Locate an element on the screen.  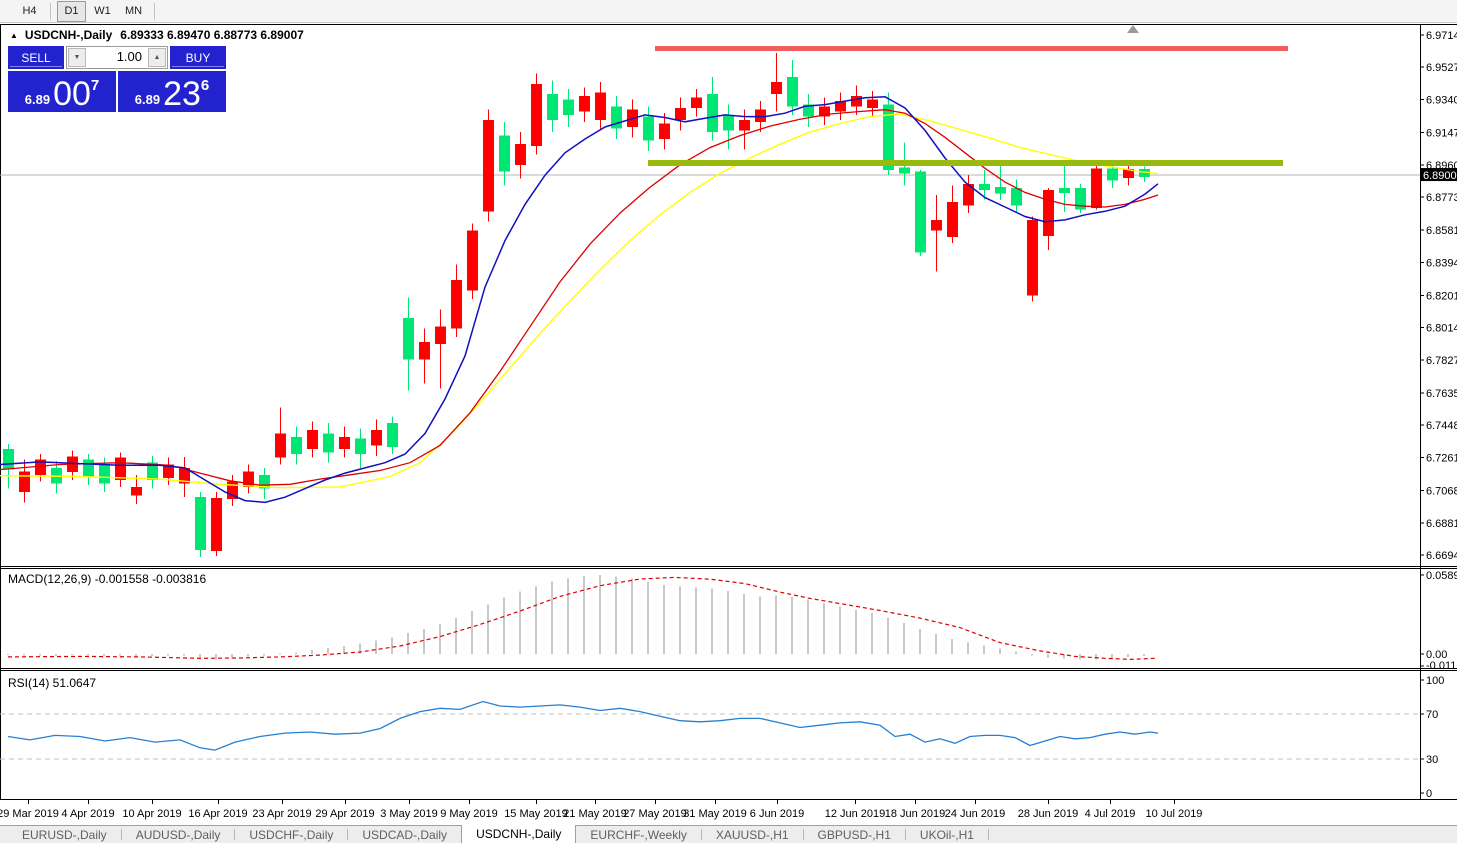
axis-label: 0.00 is located at coordinates (1436, 655).